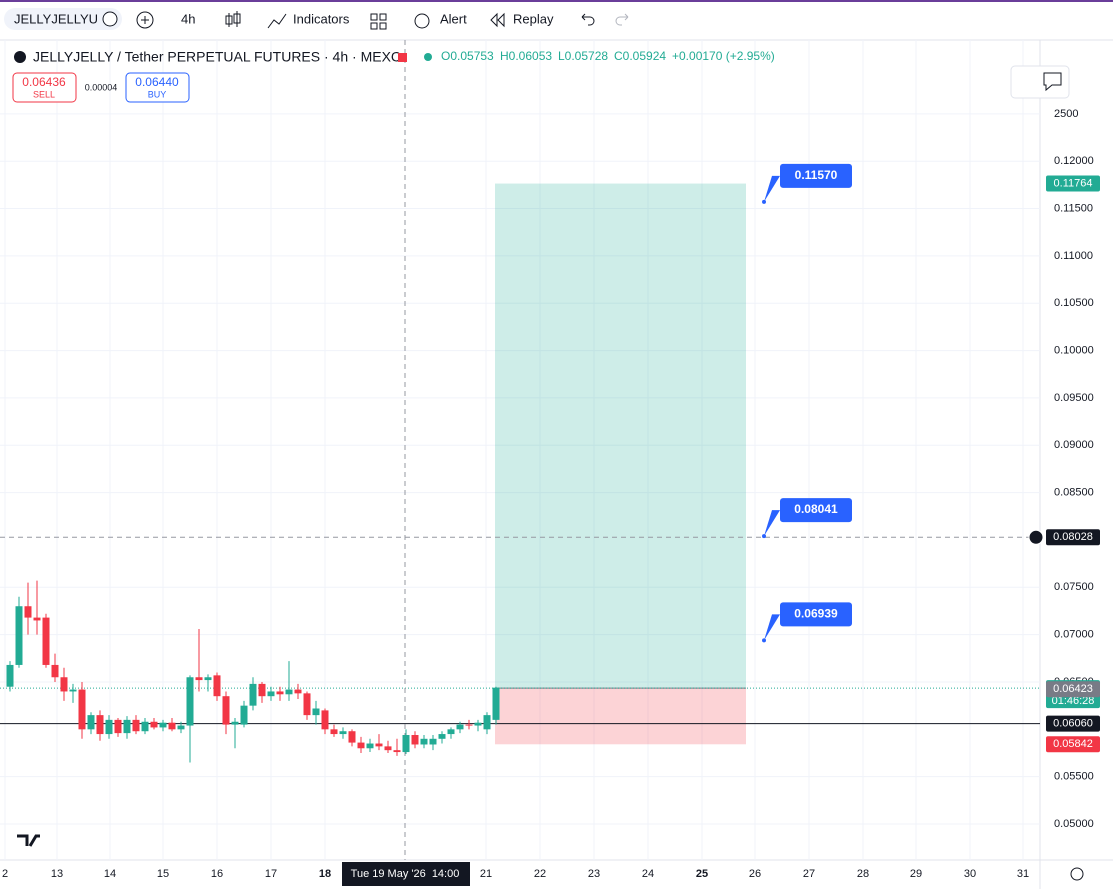 Image resolution: width=1113 pixels, height=889 pixels. Describe the element at coordinates (157, 94) in the screenshot. I see `buy-label: BUY` at that location.